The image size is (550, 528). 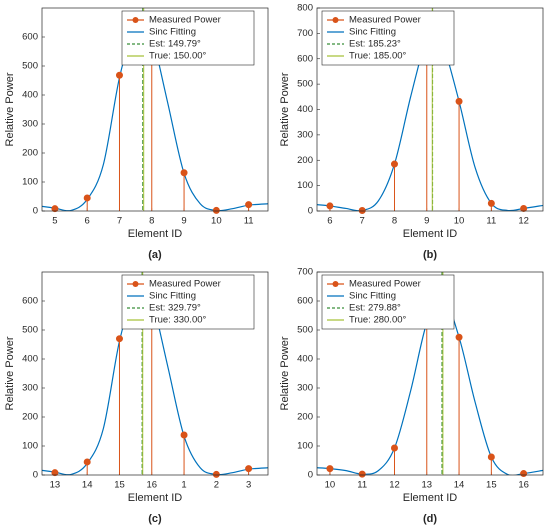 I want to click on x-tick-label: 12, so click(x=394, y=485).